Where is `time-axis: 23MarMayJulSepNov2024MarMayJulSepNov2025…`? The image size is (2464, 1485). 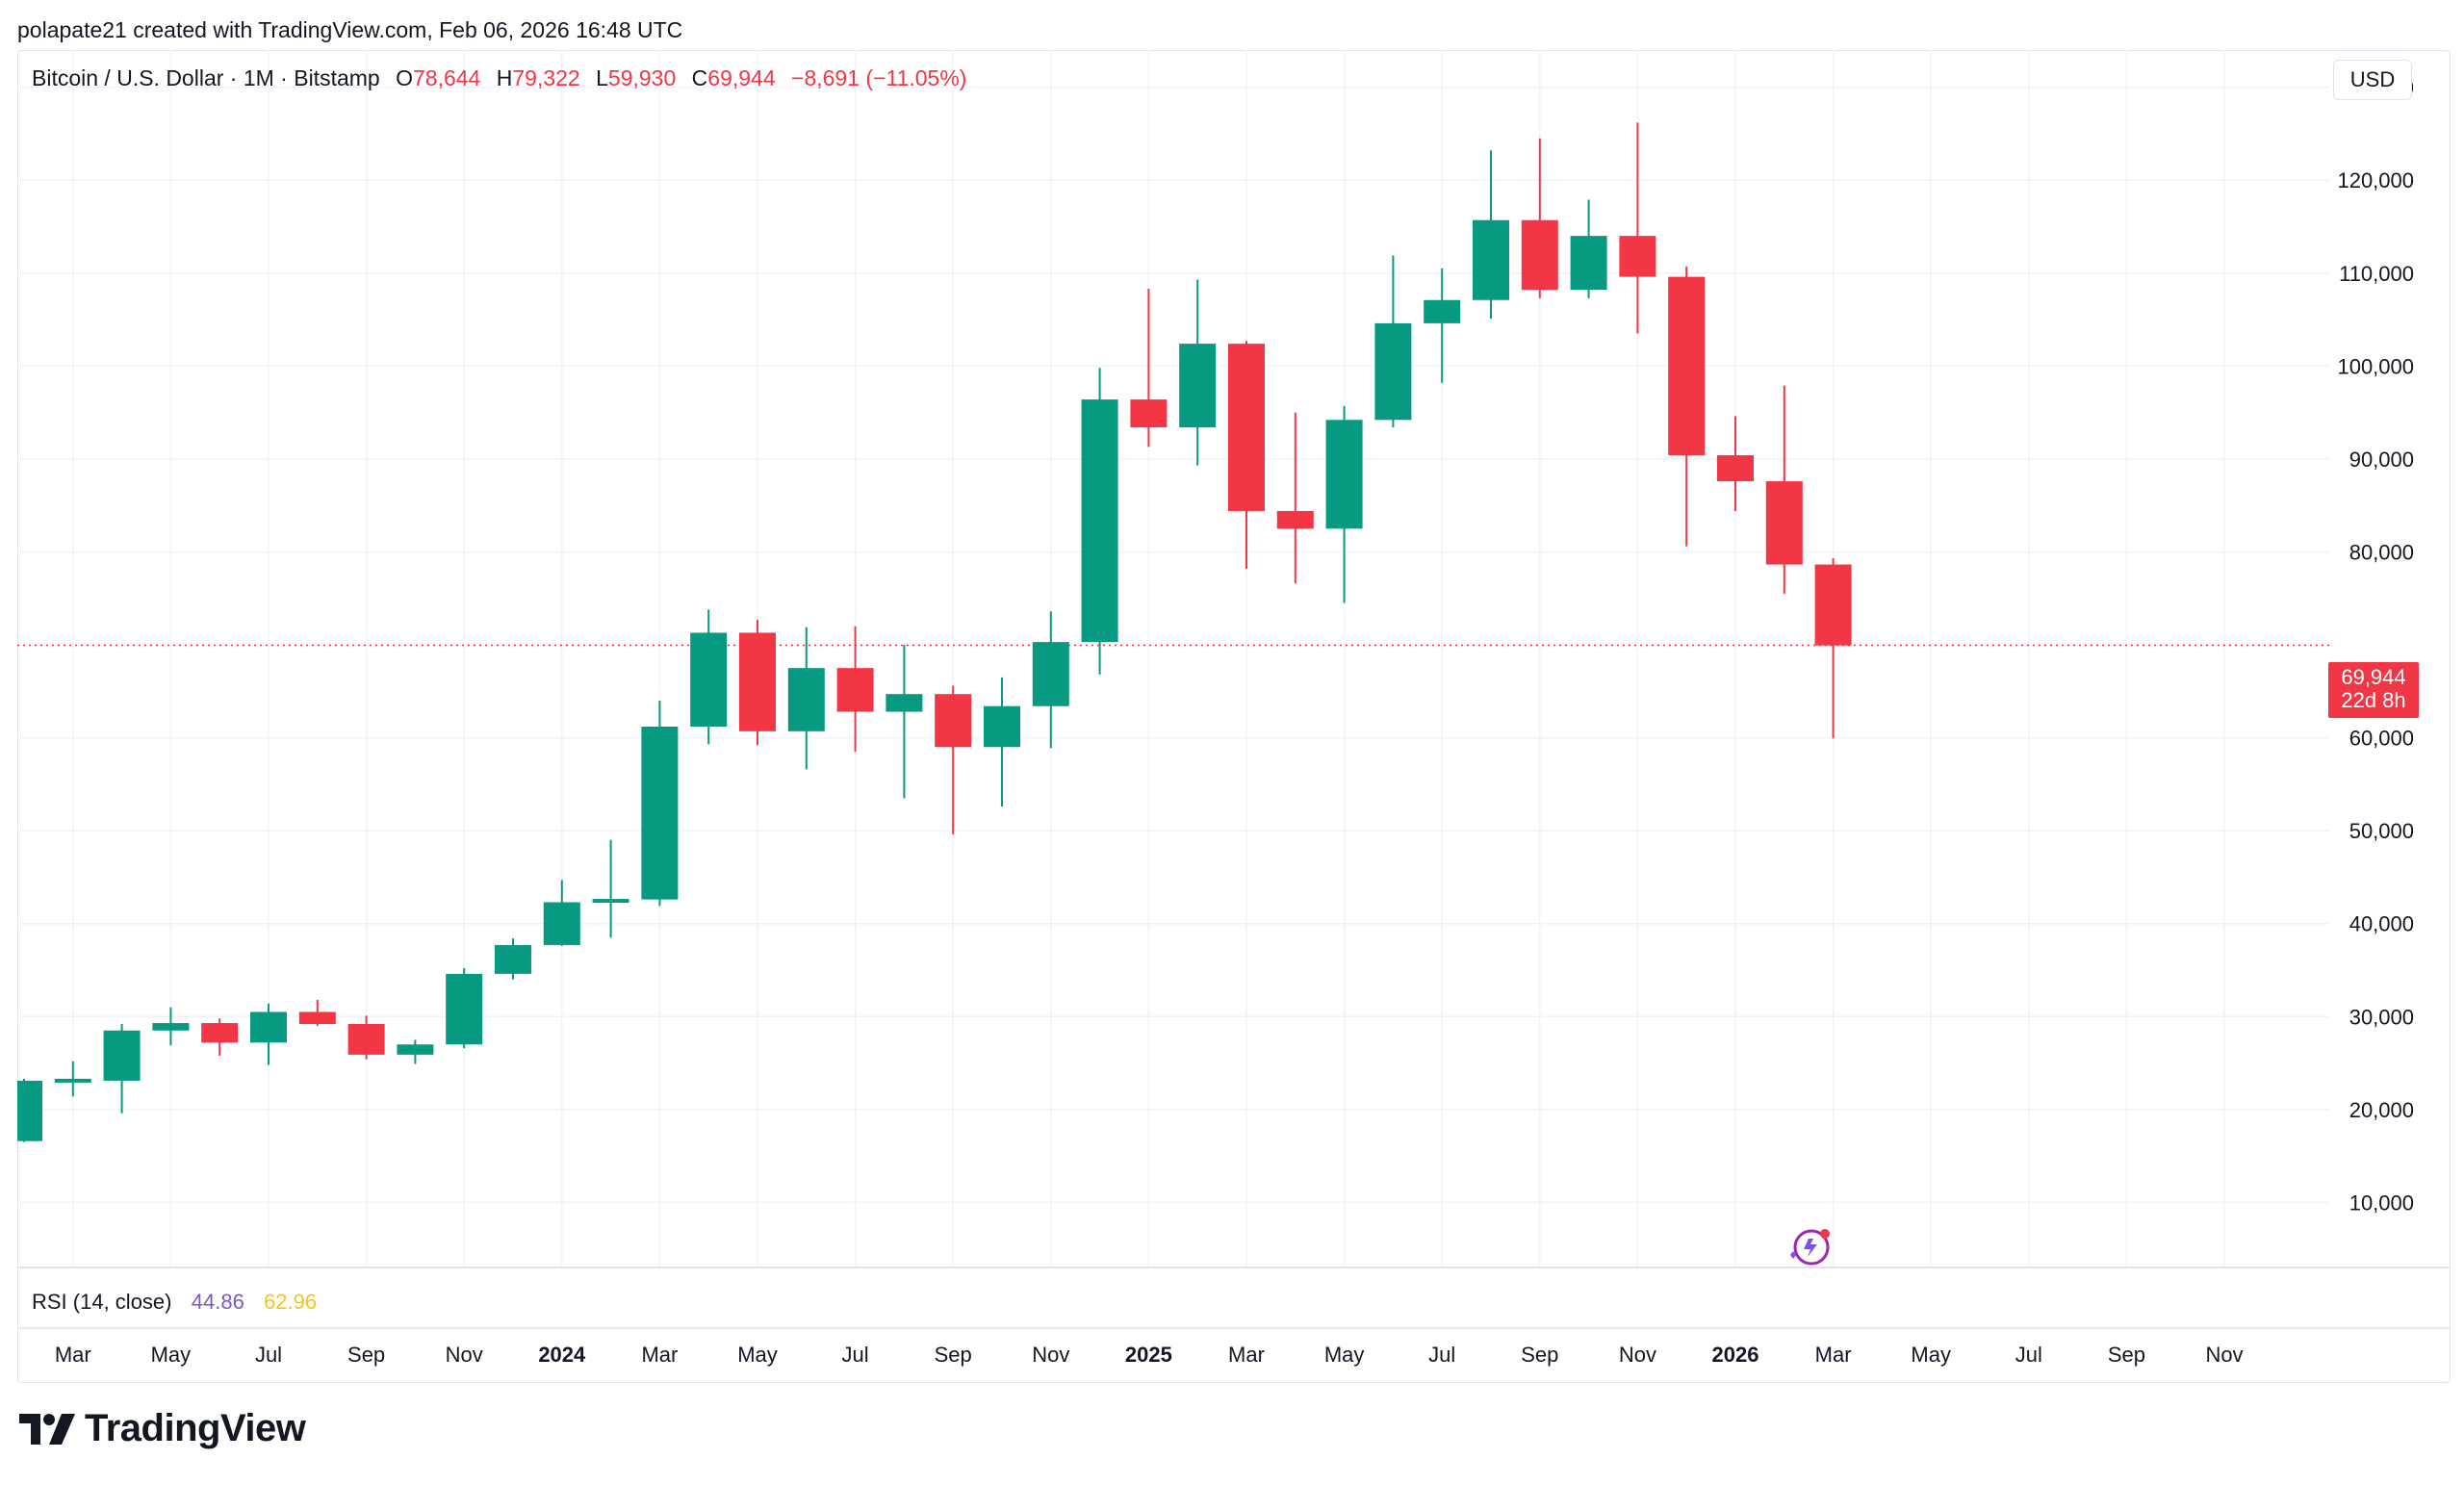 time-axis: 23MarMayJulSepNov2024MarMayJulSepNov2025… is located at coordinates (1122, 1355).